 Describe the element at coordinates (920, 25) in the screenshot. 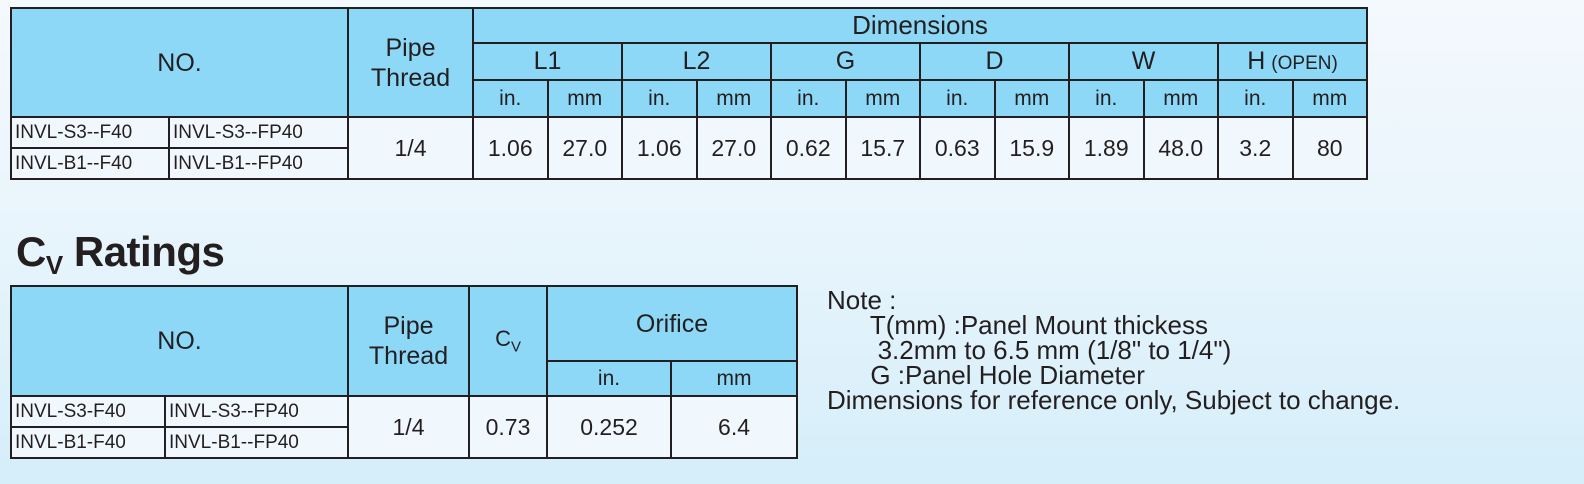

I see `dimensions-header: Dimensions` at that location.